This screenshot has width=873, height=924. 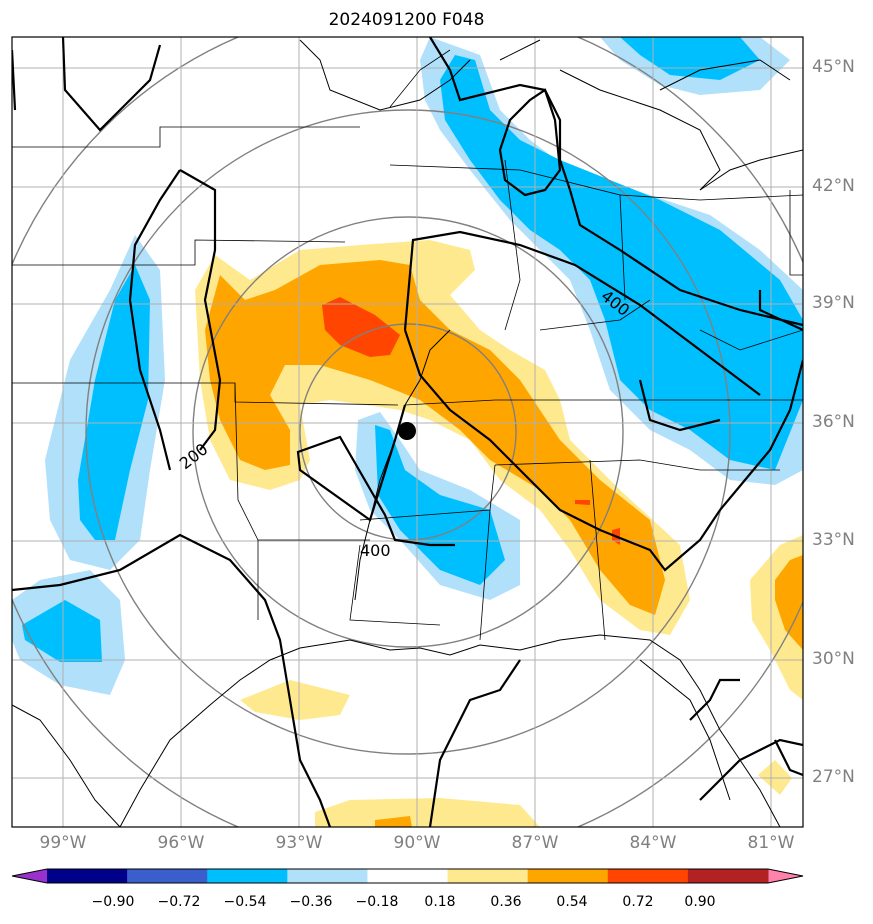 What do you see at coordinates (417, 843) in the screenshot?
I see `lon-label-90: 90°W` at bounding box center [417, 843].